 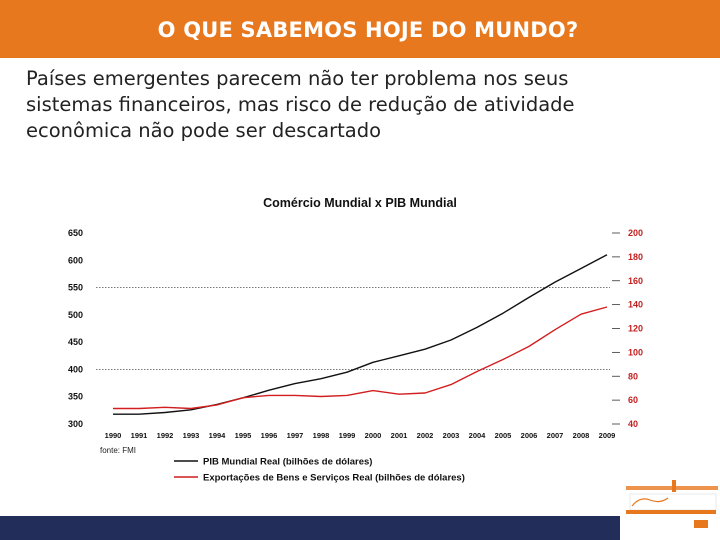 I want to click on y-left-tick-label: 650, so click(x=75, y=233).